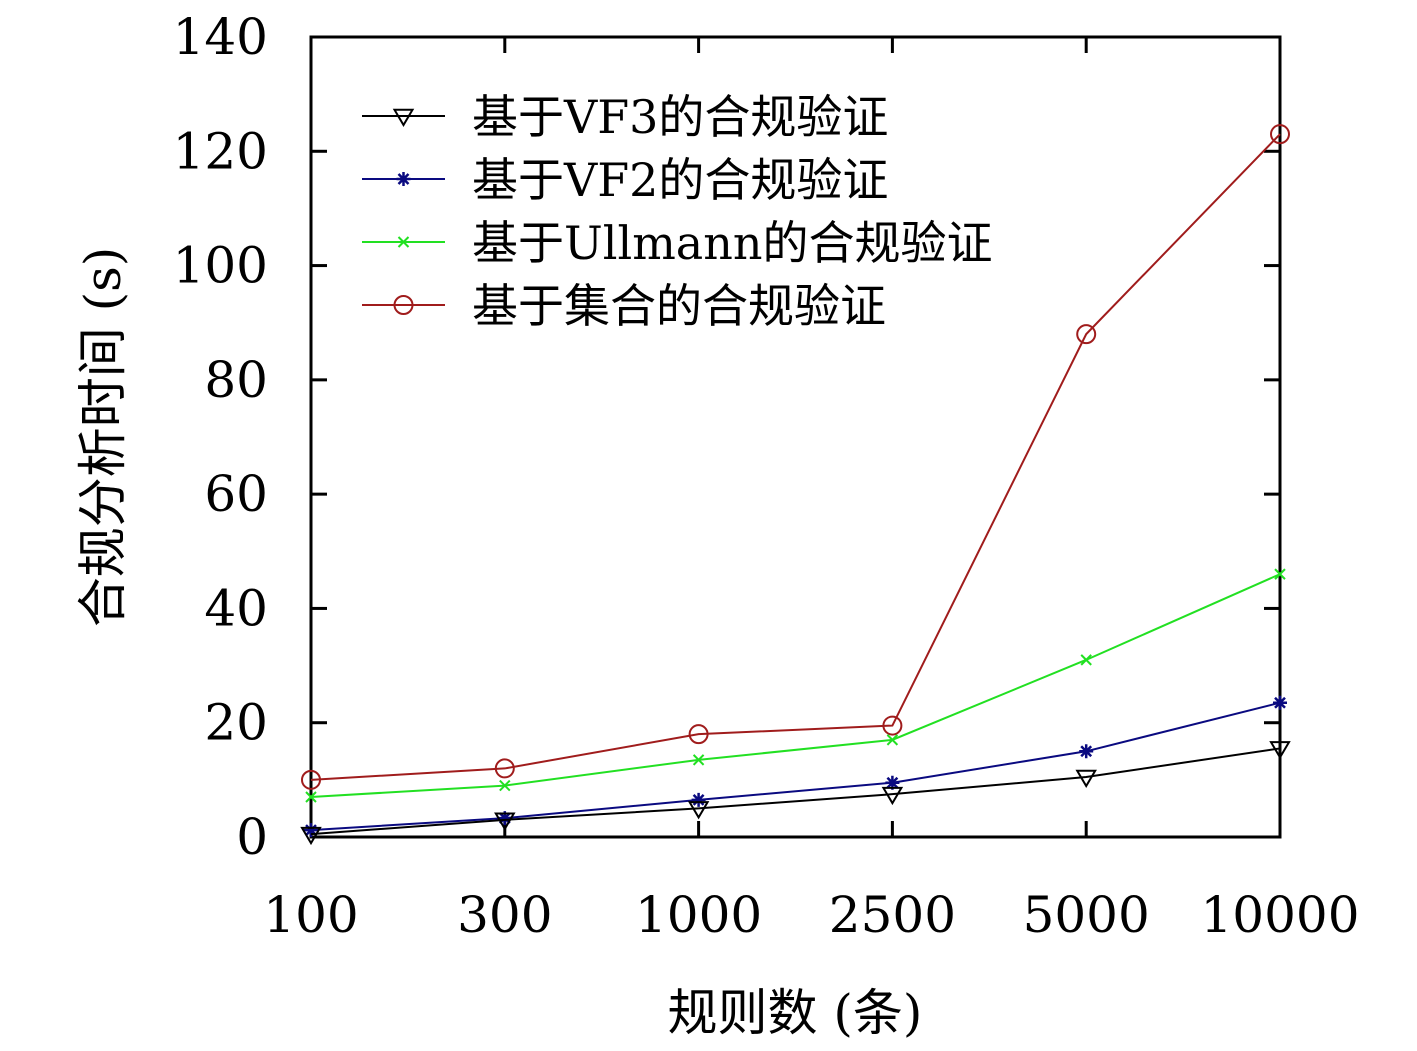 The image size is (1417, 1051). I want to click on legend-label: 基于VF2的合规验证, so click(680, 180).